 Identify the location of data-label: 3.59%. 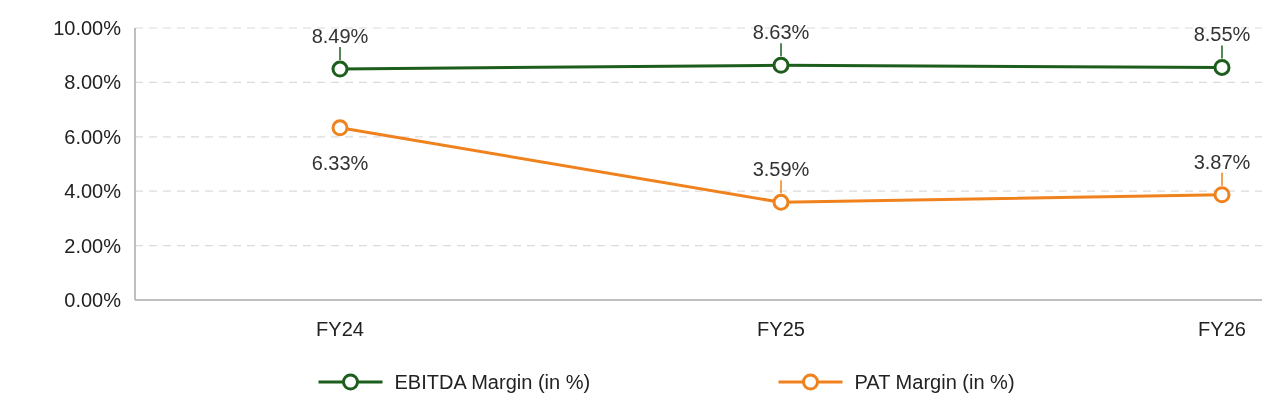
(781, 169).